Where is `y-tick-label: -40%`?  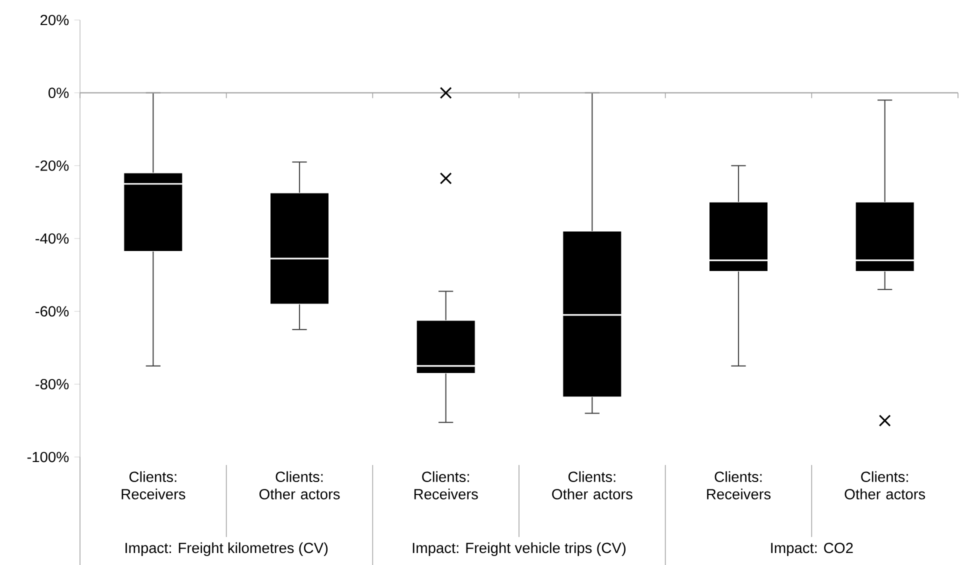
y-tick-label: -40% is located at coordinates (52, 238).